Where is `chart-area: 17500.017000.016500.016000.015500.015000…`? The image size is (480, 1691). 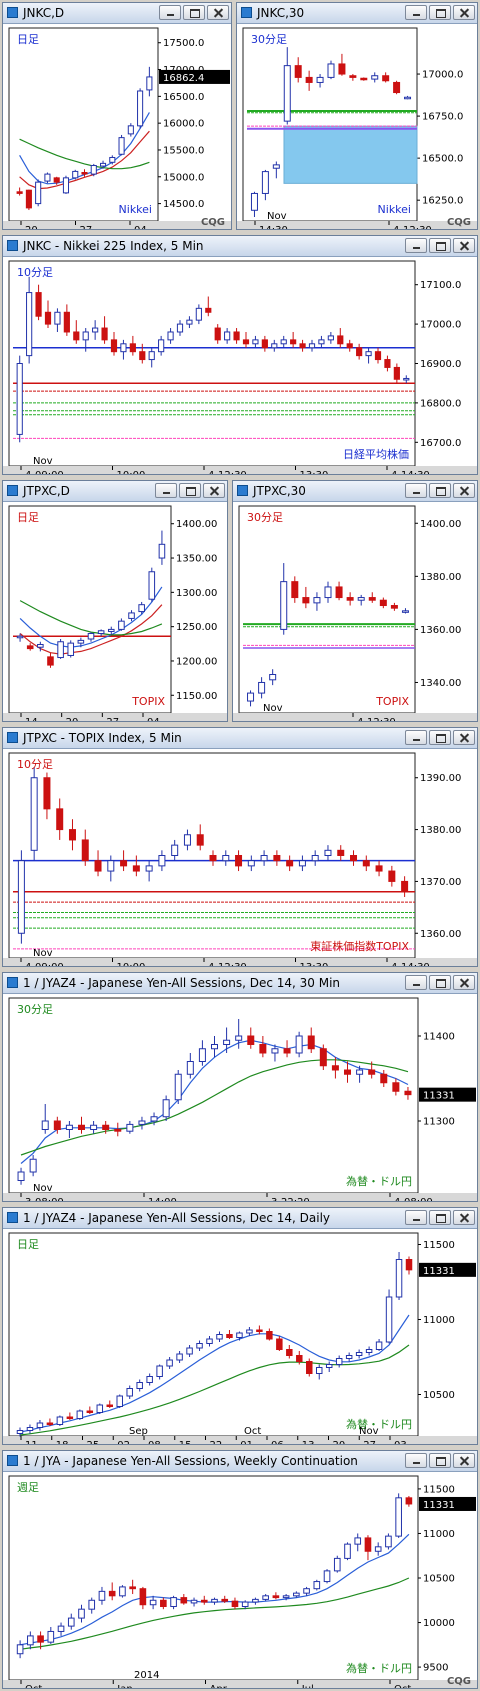 chart-area: 17500.017000.016500.016000.015500.015000… is located at coordinates (117, 126).